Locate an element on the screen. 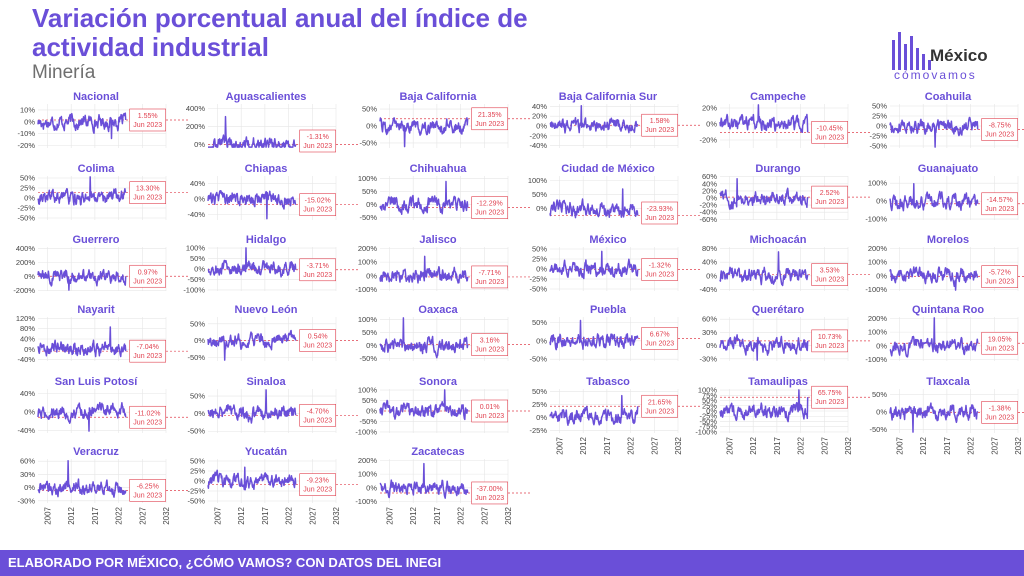 This screenshot has height=576, width=1024. x-axis-5: 2007 2012 2017 2022 2027 2032 is located at coordinates (959, 445).